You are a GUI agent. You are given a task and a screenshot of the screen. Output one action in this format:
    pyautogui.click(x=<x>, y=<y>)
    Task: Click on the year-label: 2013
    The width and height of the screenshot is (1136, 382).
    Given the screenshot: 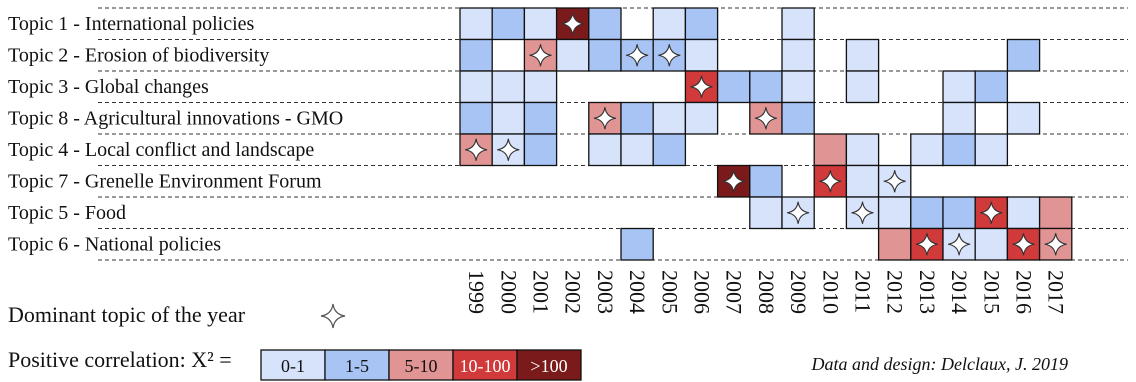 What is the action you would take?
    pyautogui.click(x=927, y=292)
    